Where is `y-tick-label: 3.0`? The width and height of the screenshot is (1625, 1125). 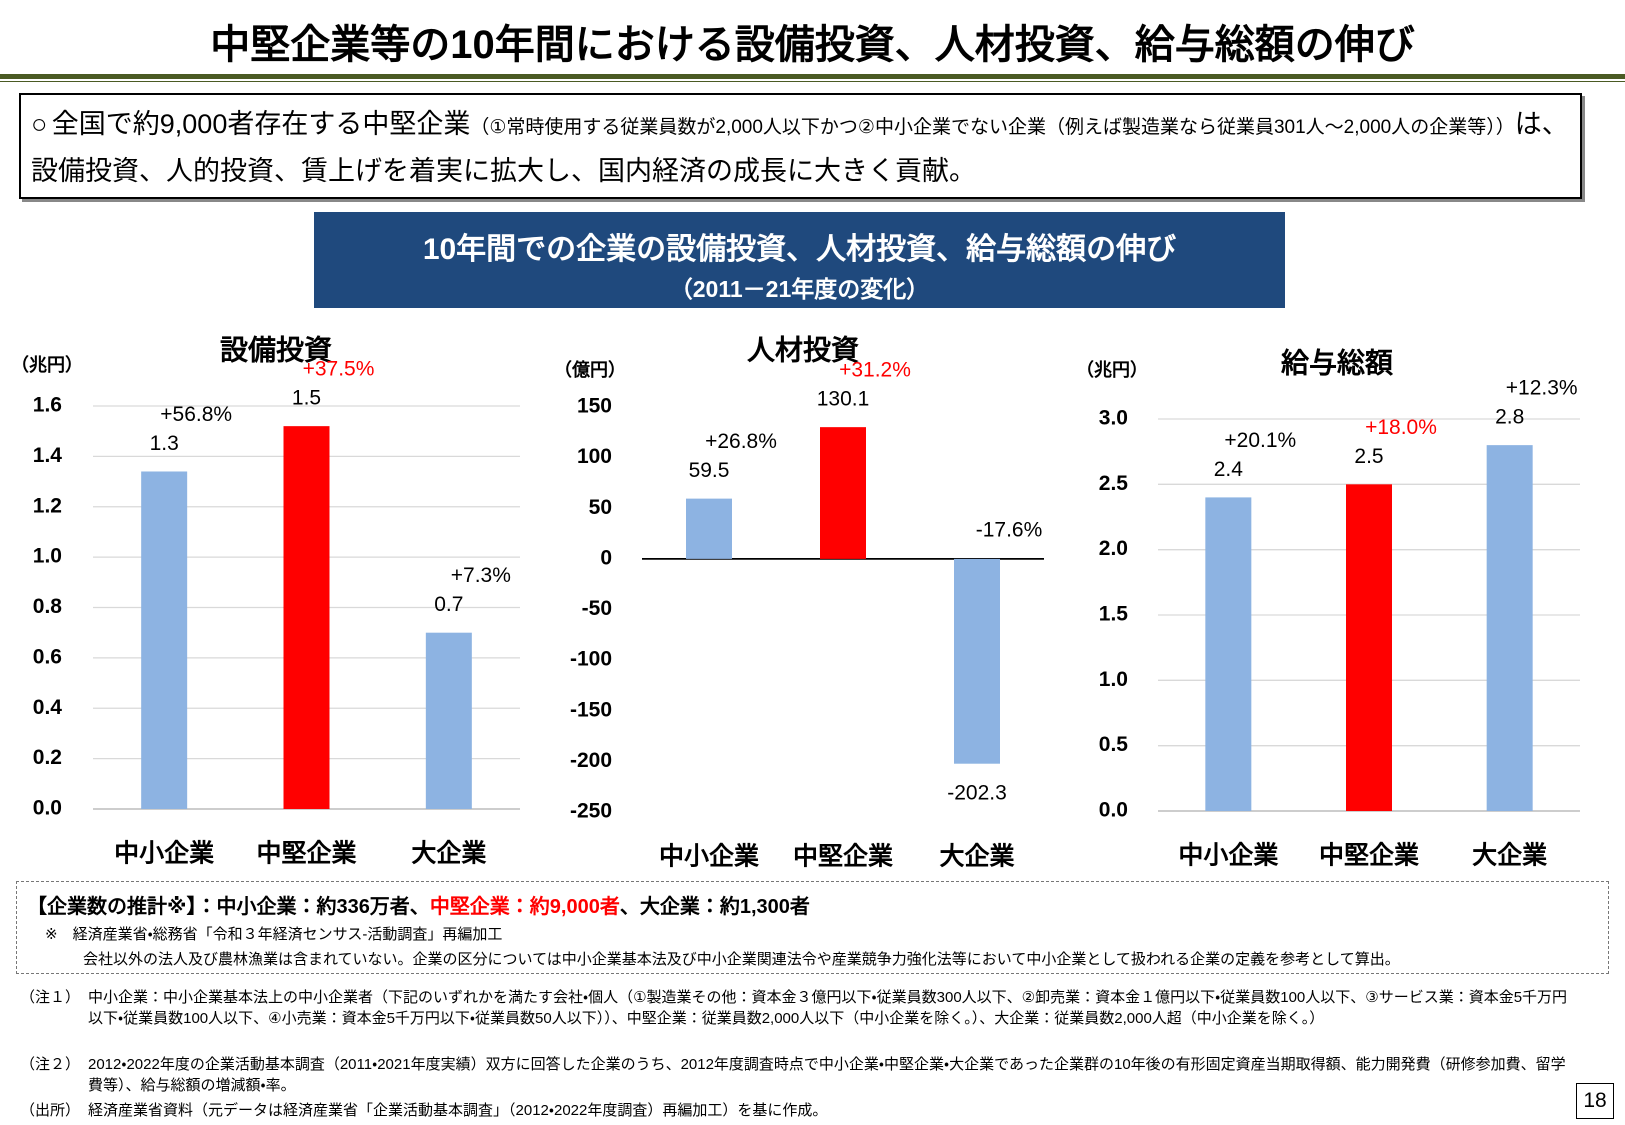 y-tick-label: 3.0 is located at coordinates (1113, 418).